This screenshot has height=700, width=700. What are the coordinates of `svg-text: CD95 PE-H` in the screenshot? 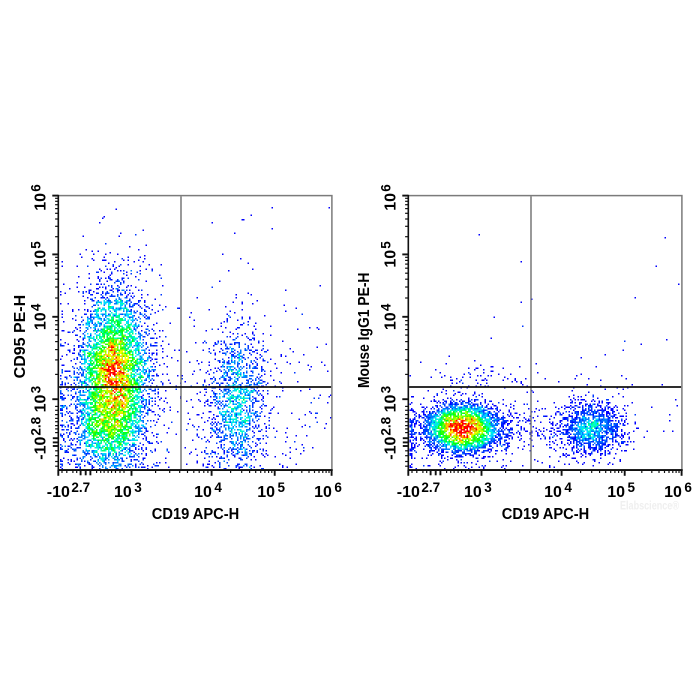 It's located at (20, 337).